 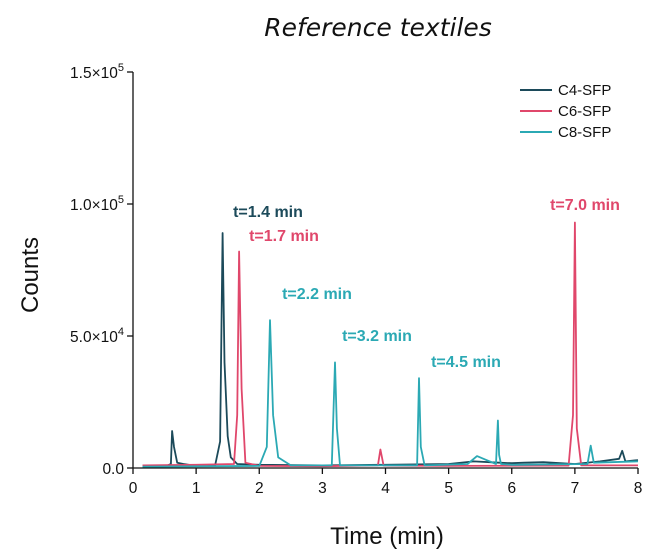 What do you see at coordinates (94, 73) in the screenshot?
I see `y-tick-label-base: 1.5×10` at bounding box center [94, 73].